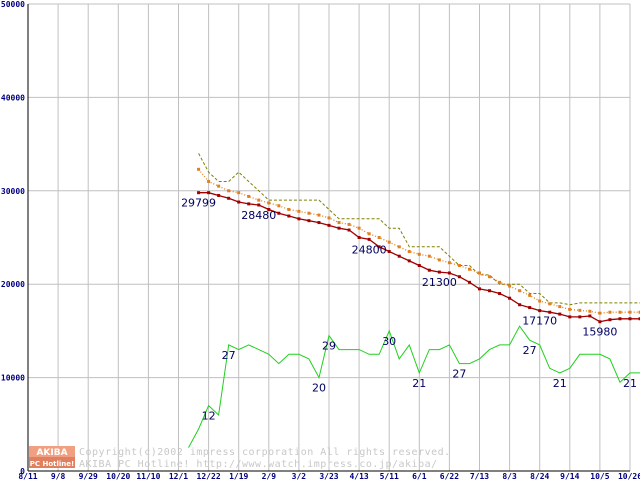  I want to click on x-tick-label: 2/9, so click(269, 476).